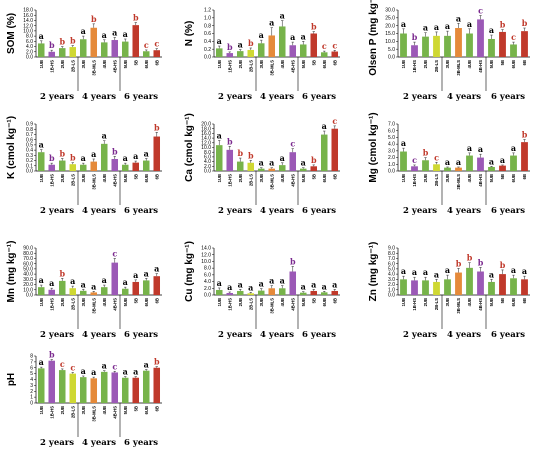  What do you see at coordinates (11, 272) in the screenshot?
I see `y-axis-label: Mn (mg kg⁻¹)` at bounding box center [11, 272].